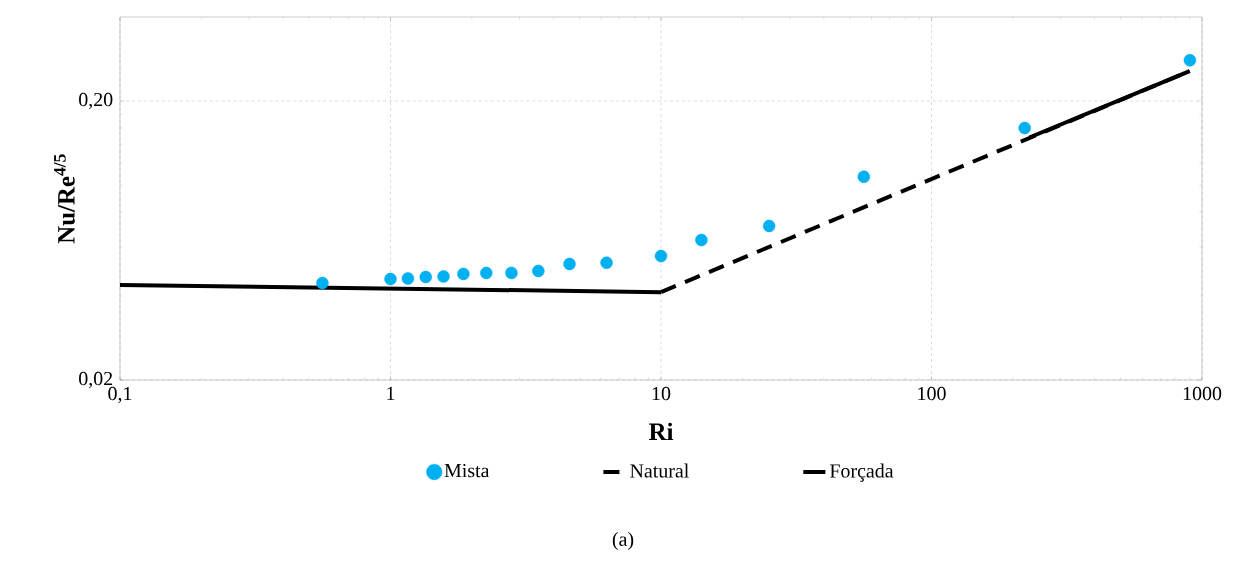 Image resolution: width=1245 pixels, height=574 pixels. Describe the element at coordinates (623, 541) in the screenshot. I see `text: (a)` at that location.